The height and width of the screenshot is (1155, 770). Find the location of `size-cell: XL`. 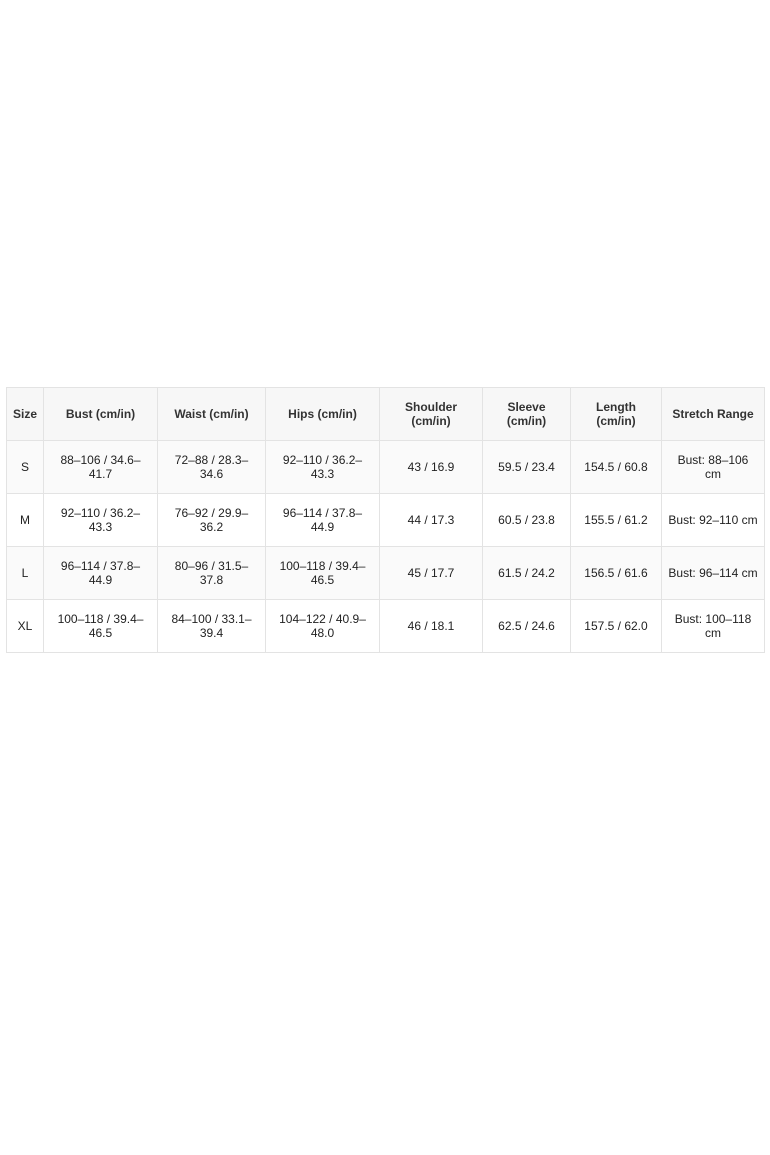

size-cell: XL is located at coordinates (25, 626).